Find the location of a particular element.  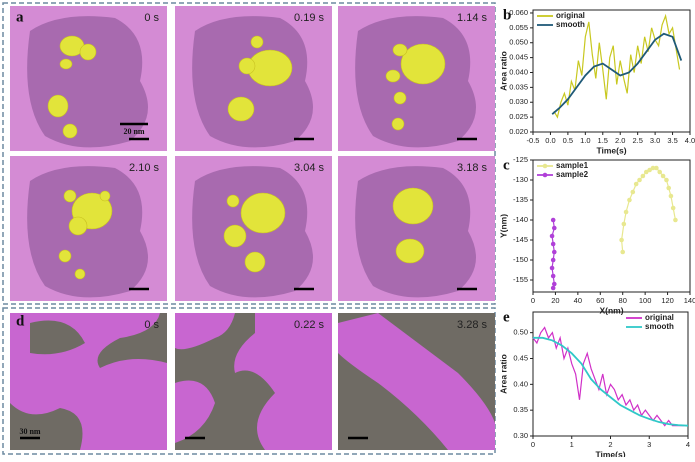

y-tick-label: 0.035 is located at coordinates (518, 86).